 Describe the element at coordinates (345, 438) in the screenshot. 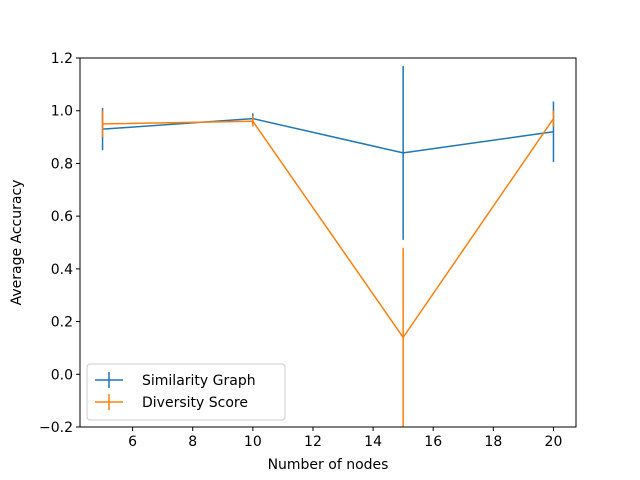

I see `x-axis-ticks: 6 8 10 12 14 16 18 20` at that location.